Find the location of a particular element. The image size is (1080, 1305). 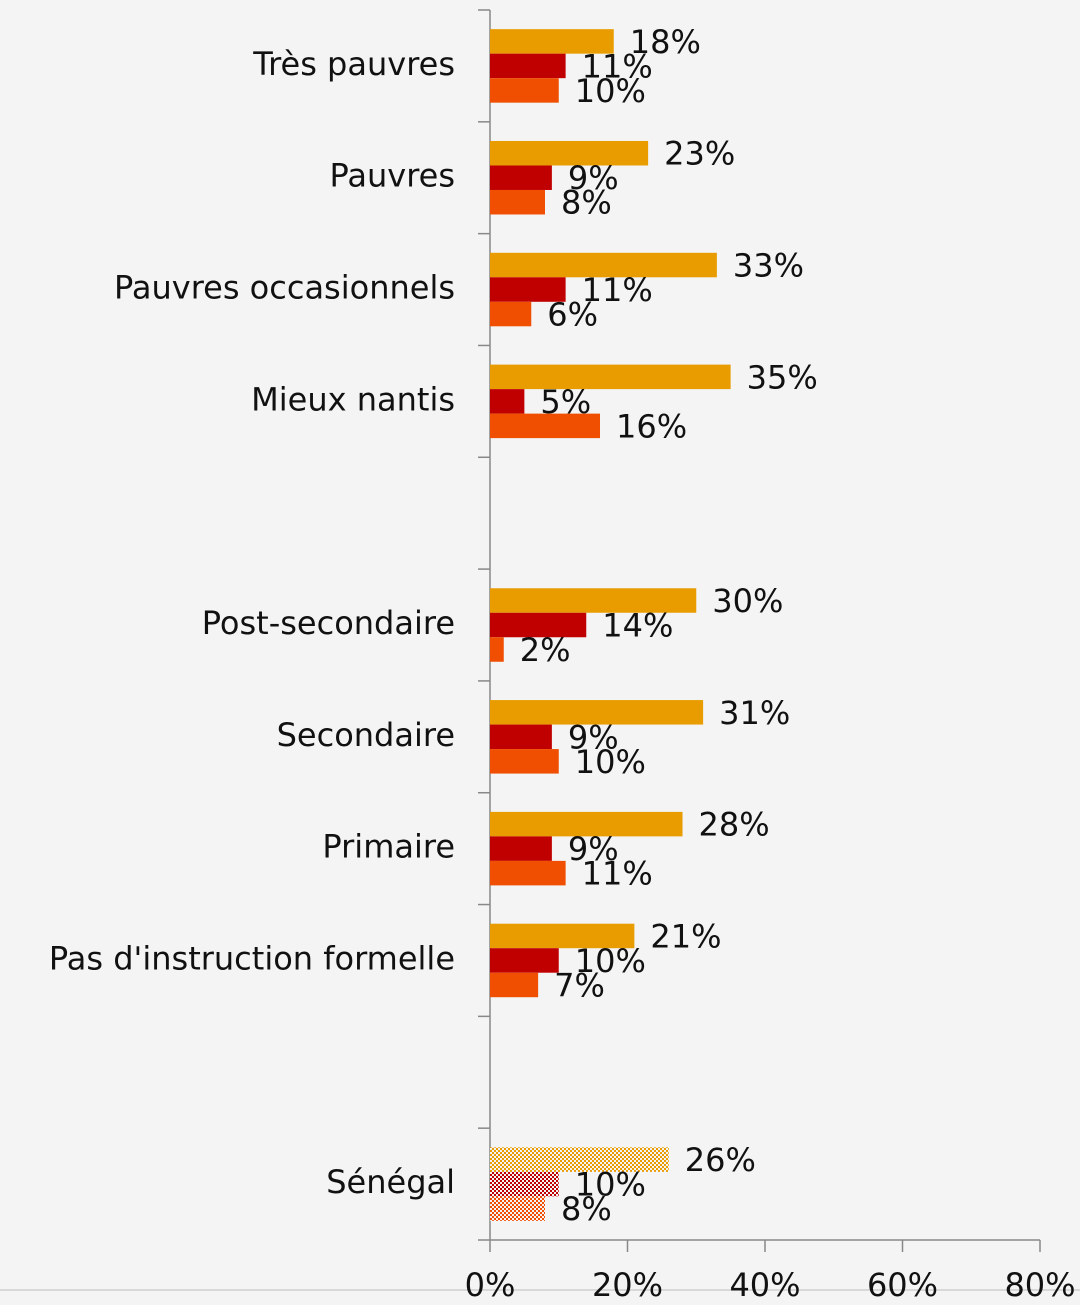

data-label: 23% is located at coordinates (699, 154).